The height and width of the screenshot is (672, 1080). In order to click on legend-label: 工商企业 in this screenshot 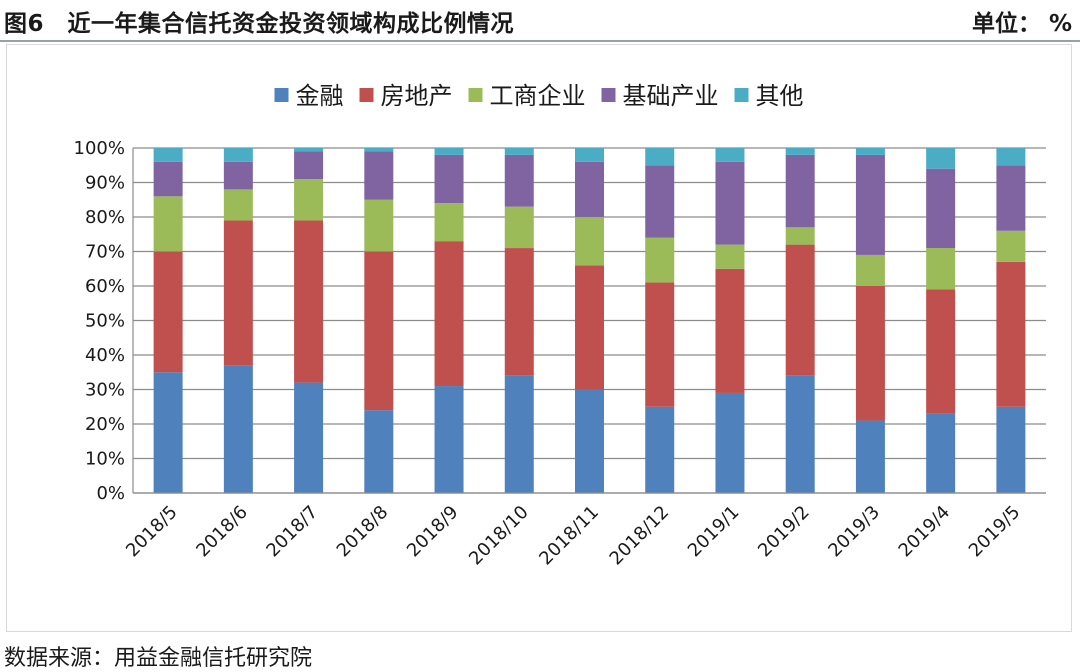, I will do `click(538, 96)`.